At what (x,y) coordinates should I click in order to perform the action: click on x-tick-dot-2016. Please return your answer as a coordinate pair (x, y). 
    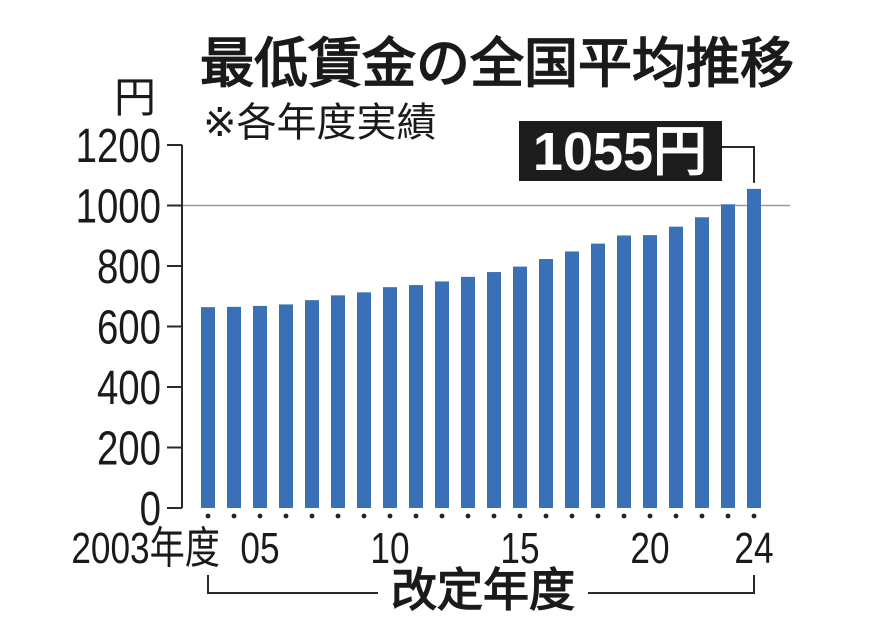
    Looking at the image, I should click on (546, 516).